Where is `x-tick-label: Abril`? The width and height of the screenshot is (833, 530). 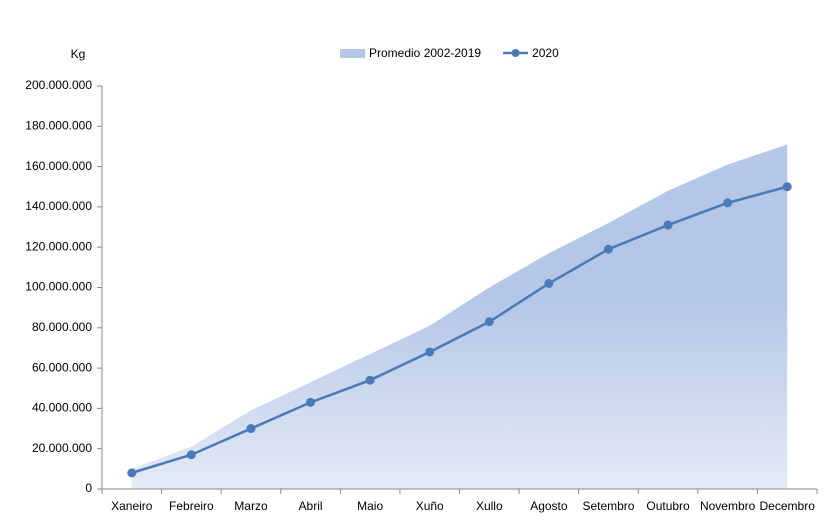
x-tick-label: Abril is located at coordinates (311, 506).